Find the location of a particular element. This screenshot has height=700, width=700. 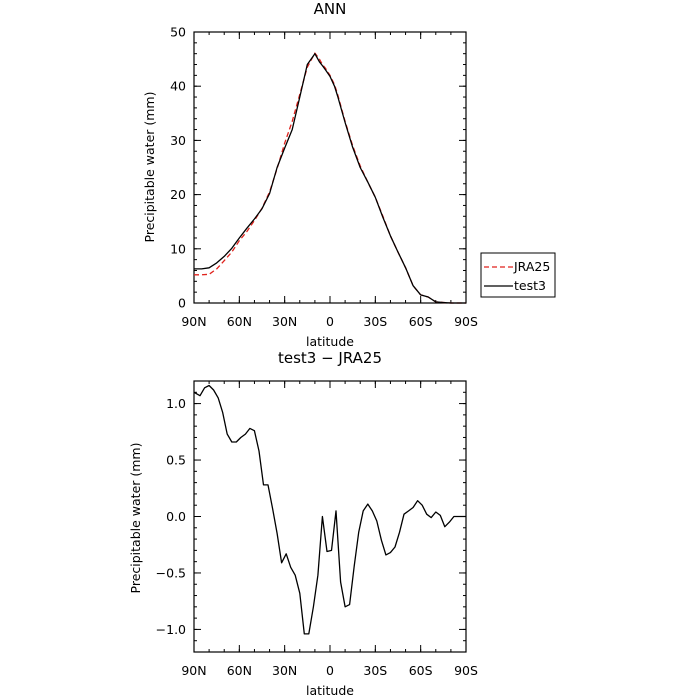

chart-title: ANN is located at coordinates (330, 9).